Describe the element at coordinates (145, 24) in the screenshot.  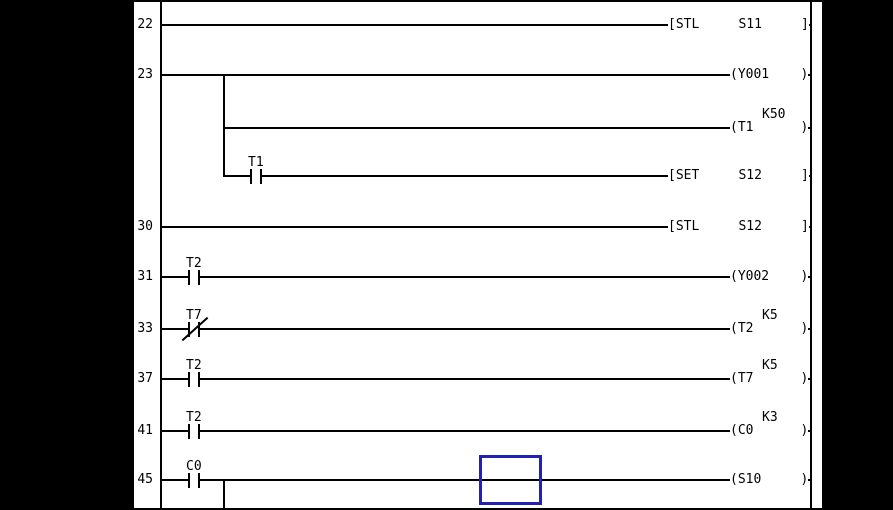
I see `step-number: 22` at that location.